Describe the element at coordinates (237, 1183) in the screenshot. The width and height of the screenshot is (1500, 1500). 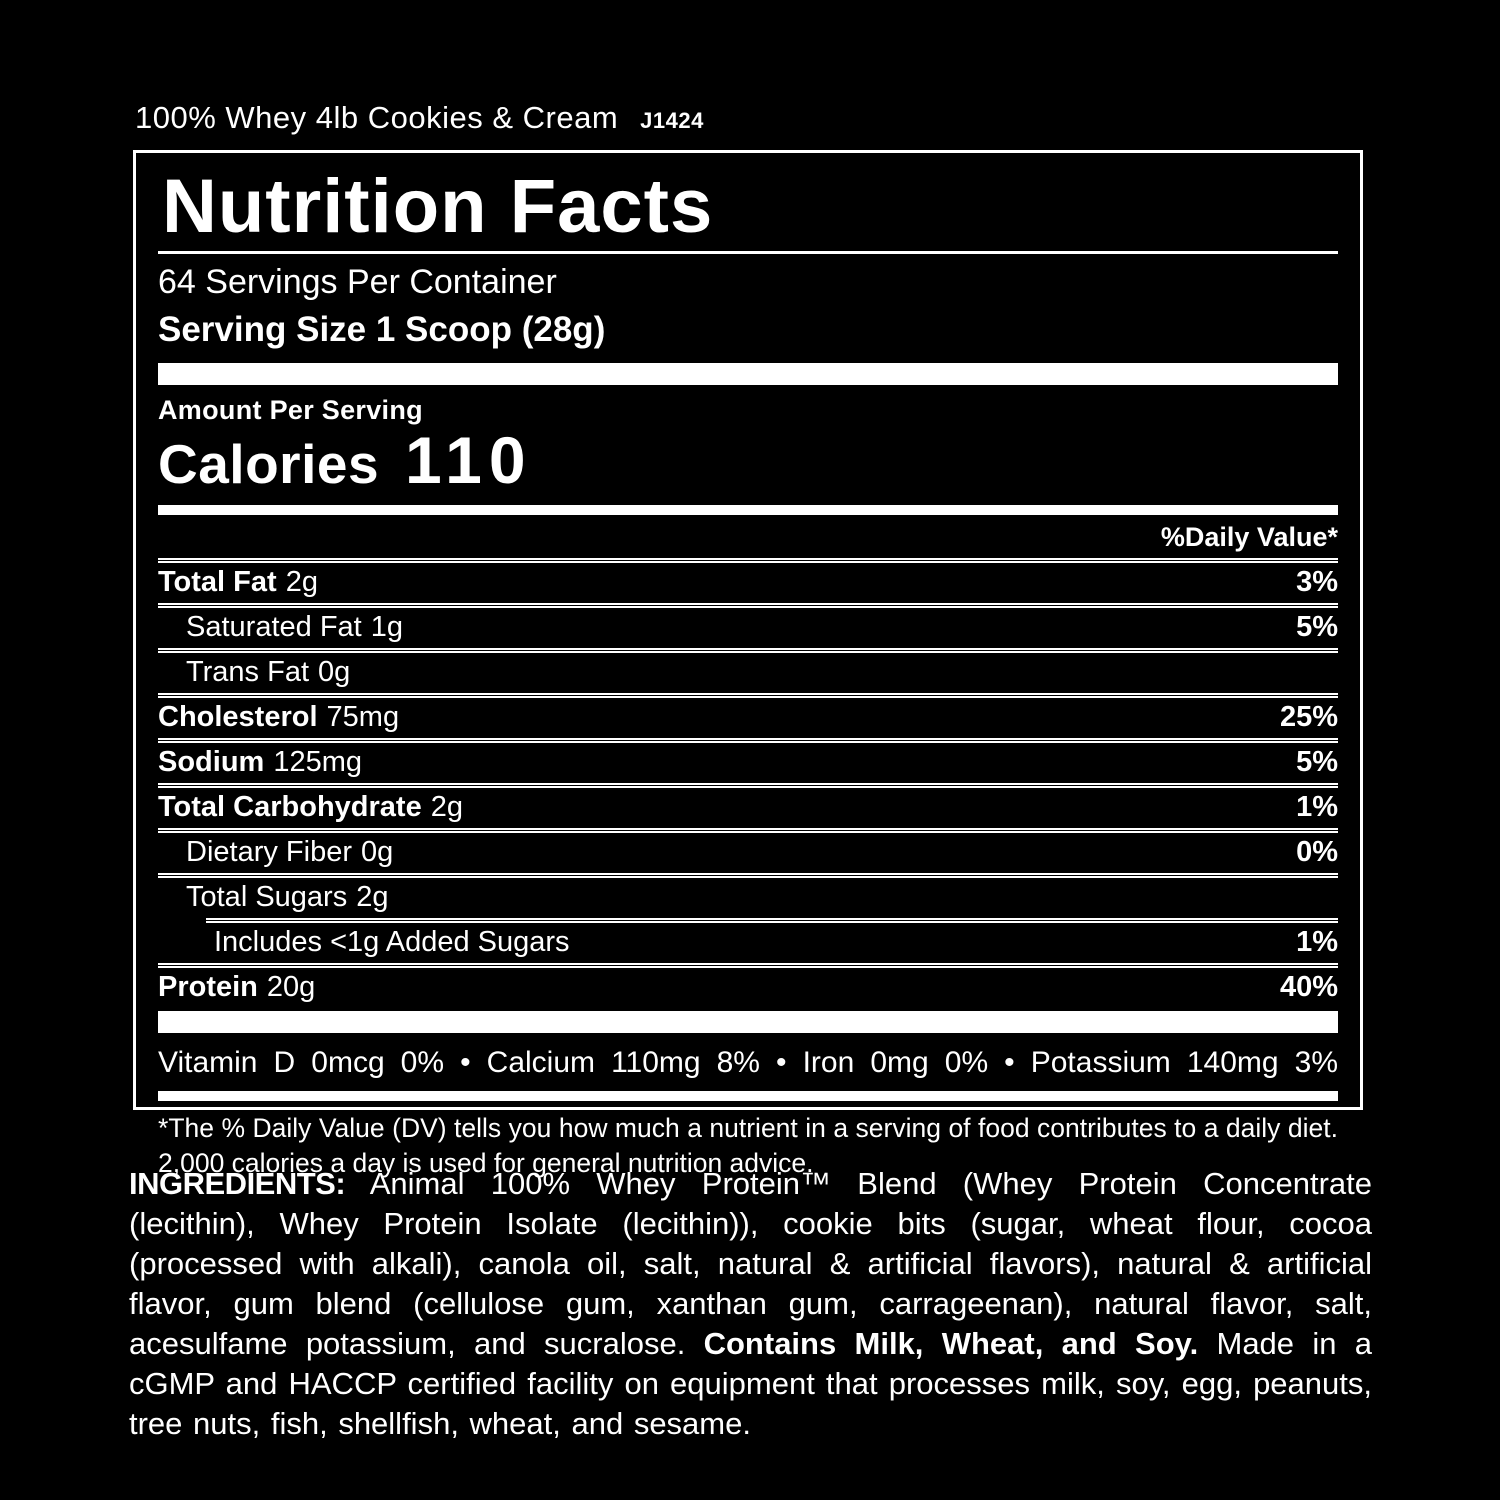
I see `ingredients-label: INGREDIENTS:` at that location.